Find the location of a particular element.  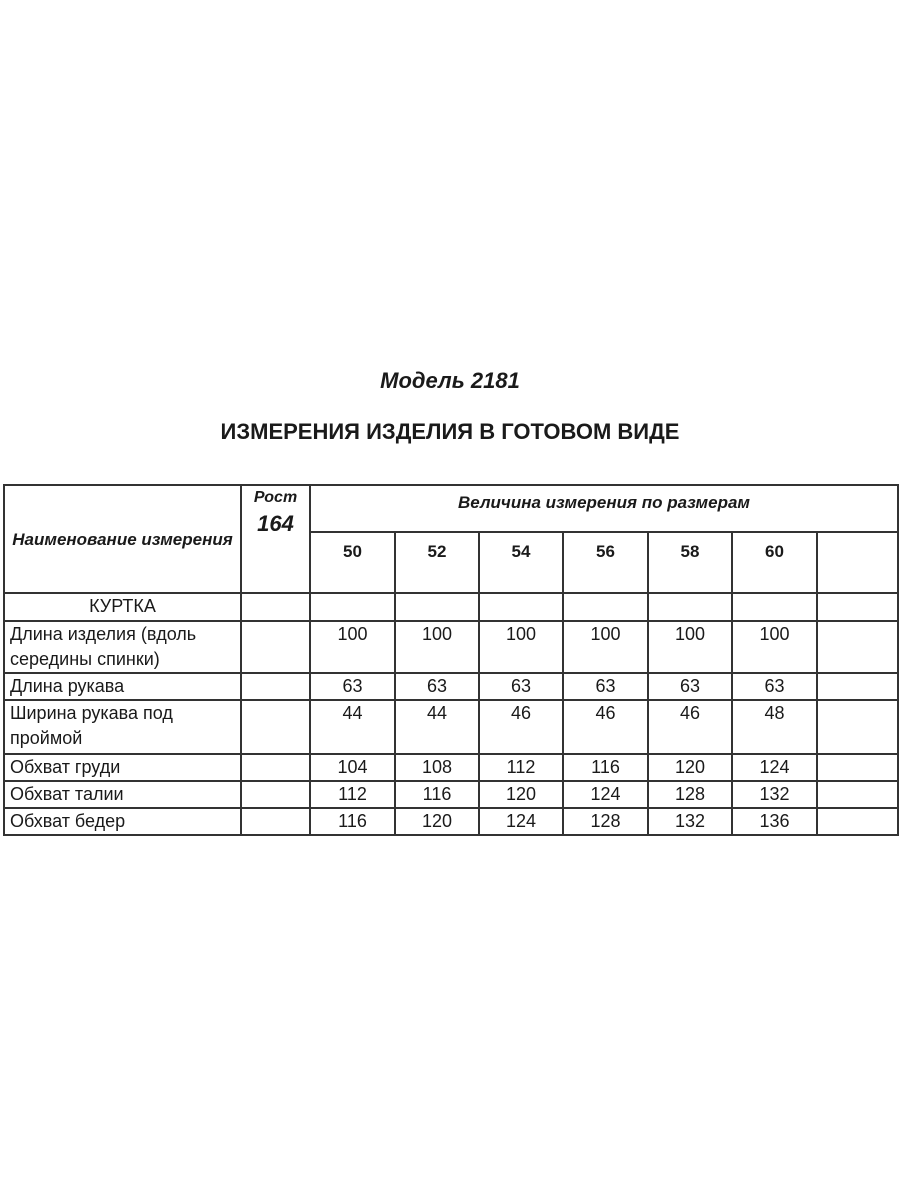

measurement-name: Длина изделия (вдоль середины спинки) is located at coordinates (122, 647).